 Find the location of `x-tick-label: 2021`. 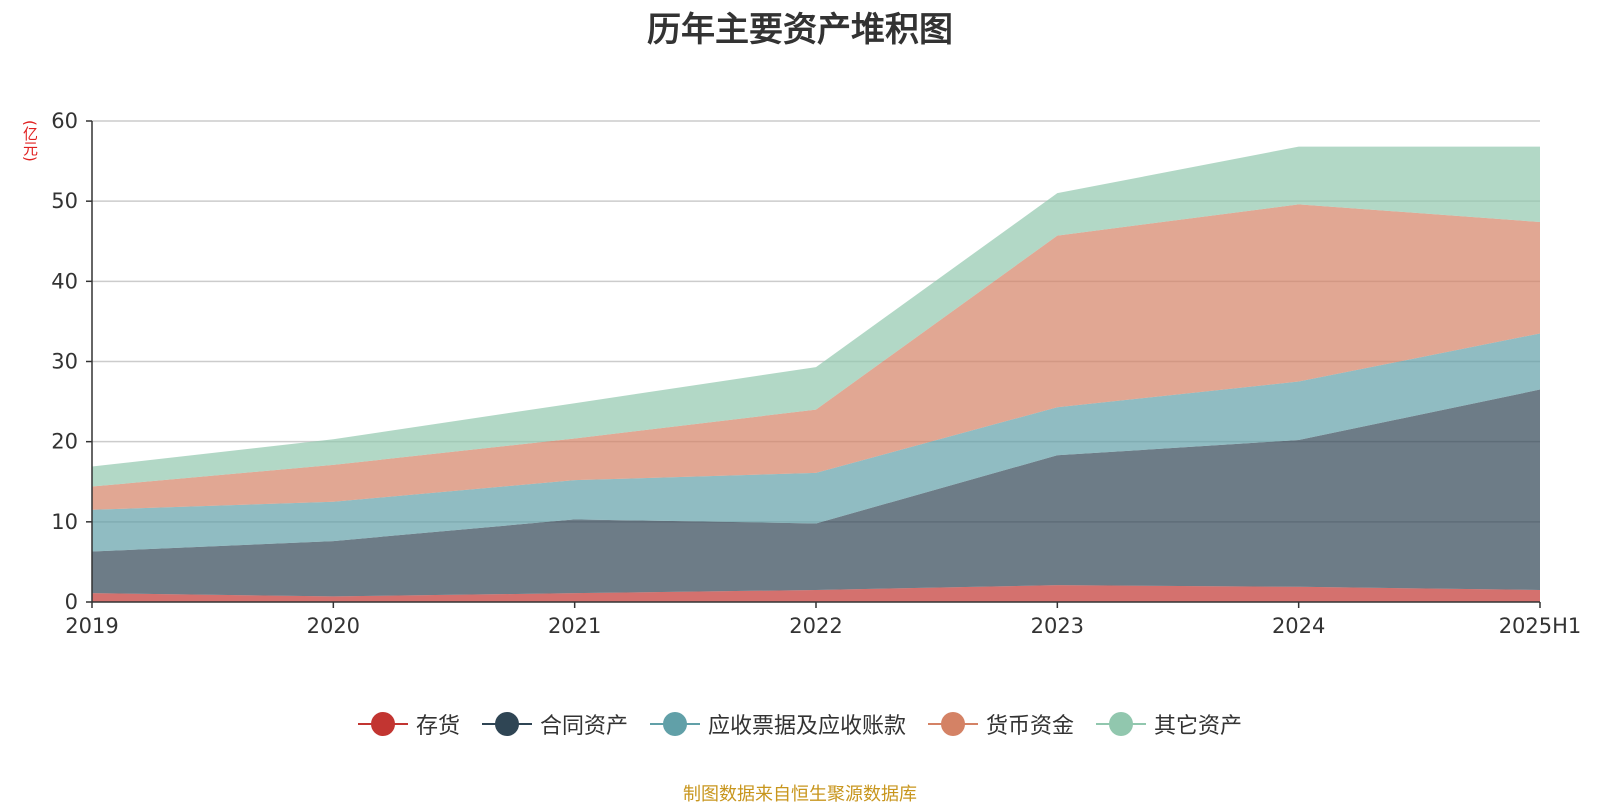

x-tick-label: 2021 is located at coordinates (574, 626).